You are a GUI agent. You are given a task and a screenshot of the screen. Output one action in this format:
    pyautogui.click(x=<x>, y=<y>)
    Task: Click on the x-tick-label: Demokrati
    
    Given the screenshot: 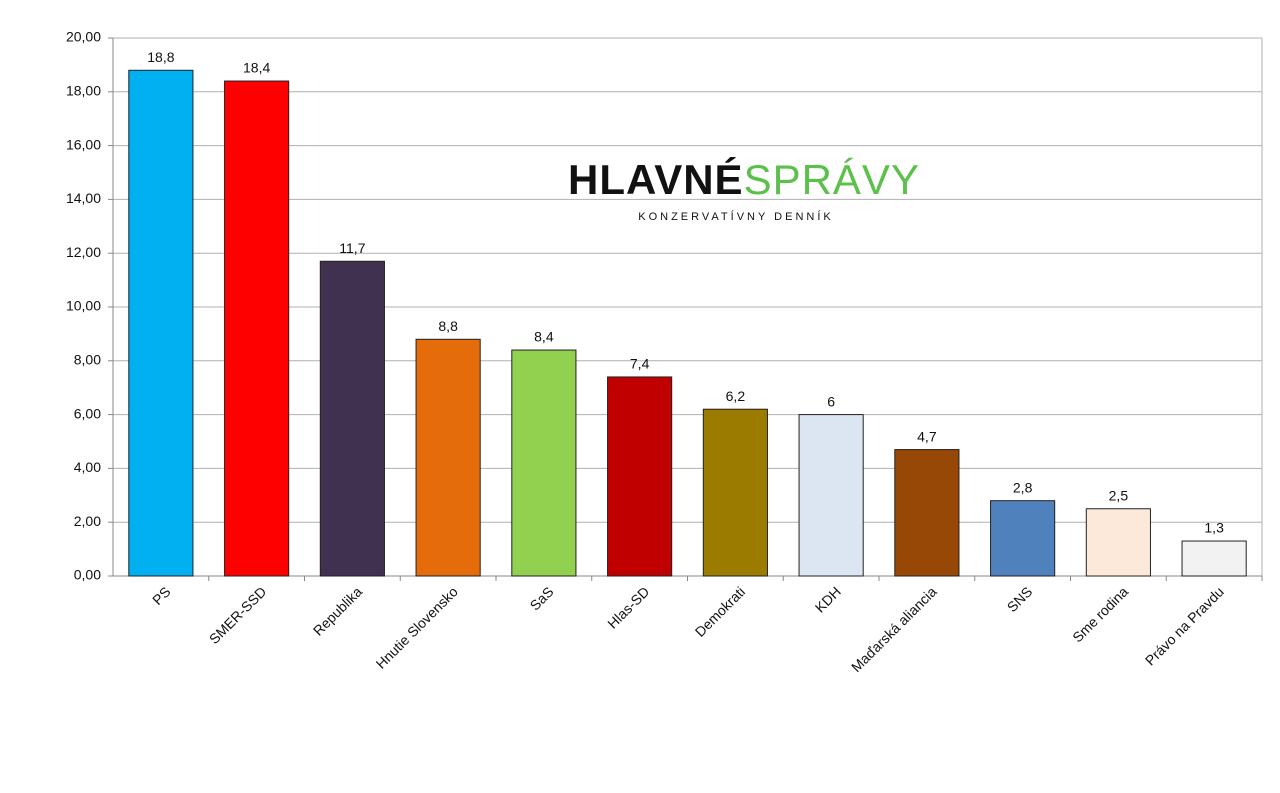 What is the action you would take?
    pyautogui.click(x=720, y=611)
    